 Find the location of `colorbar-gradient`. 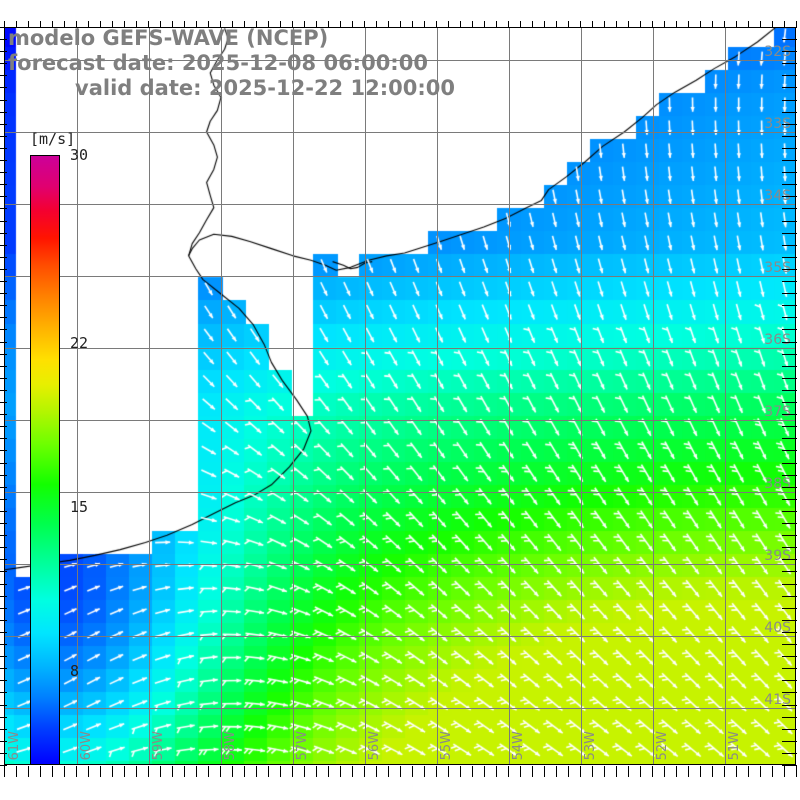

colorbar-gradient is located at coordinates (45, 460).